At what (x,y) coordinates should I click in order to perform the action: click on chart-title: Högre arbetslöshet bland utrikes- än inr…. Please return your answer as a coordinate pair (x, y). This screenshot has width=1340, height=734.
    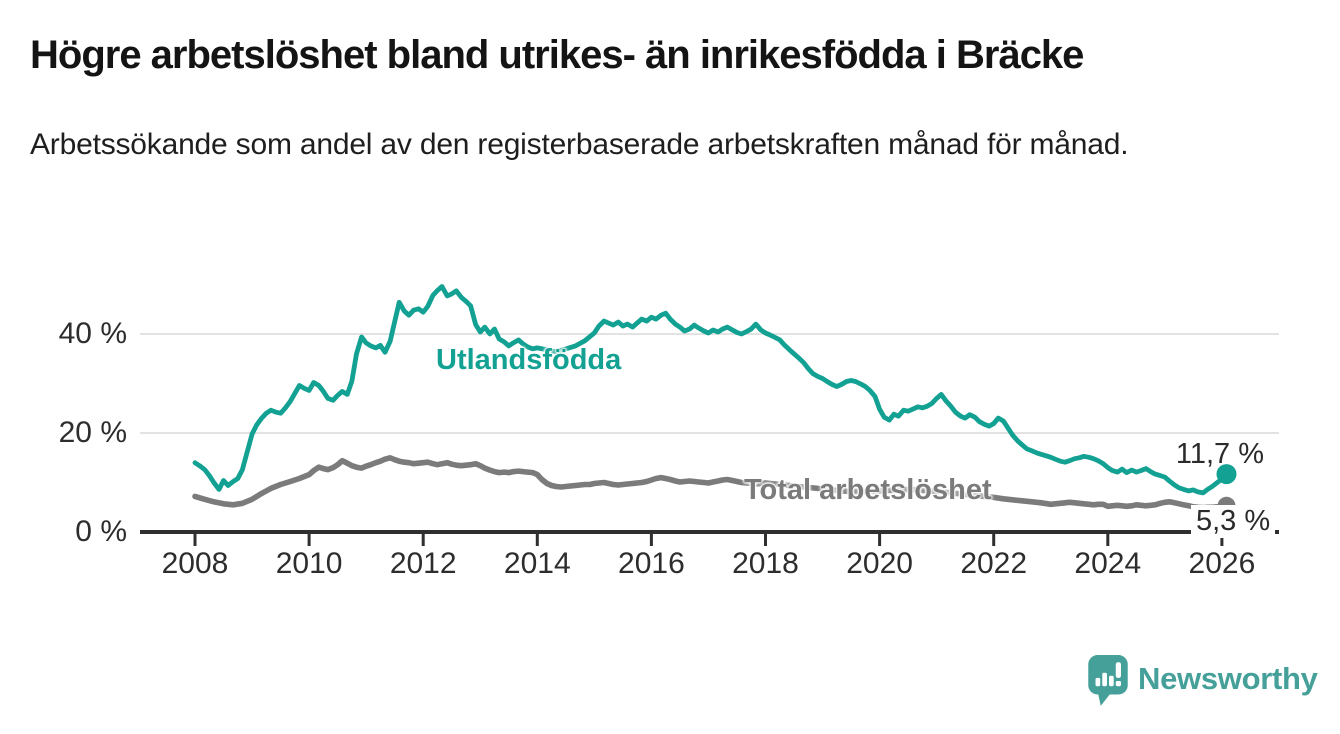
    Looking at the image, I should click on (557, 55).